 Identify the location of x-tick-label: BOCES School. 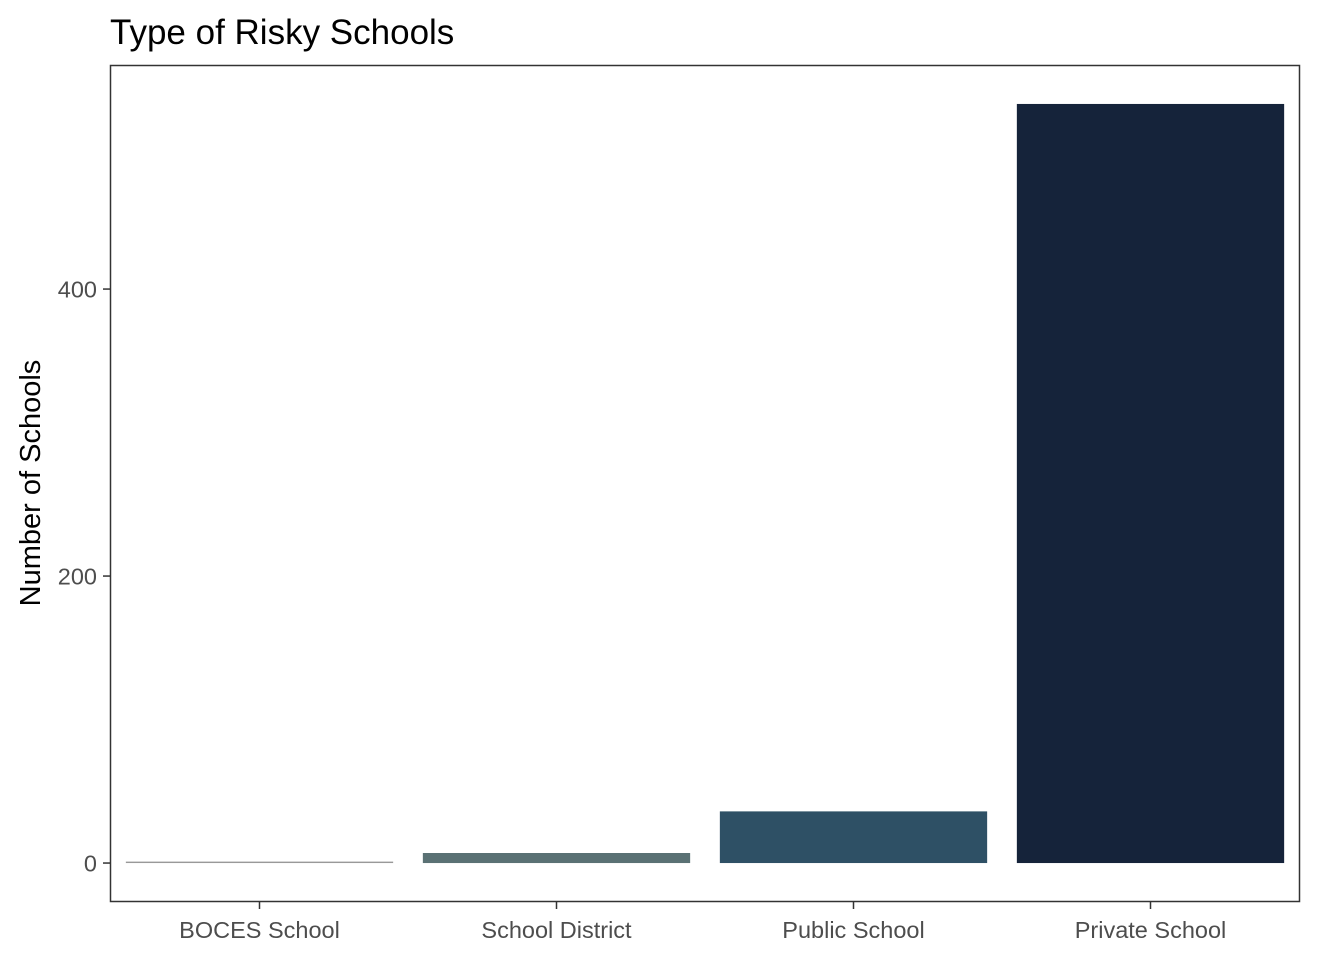
(259, 930).